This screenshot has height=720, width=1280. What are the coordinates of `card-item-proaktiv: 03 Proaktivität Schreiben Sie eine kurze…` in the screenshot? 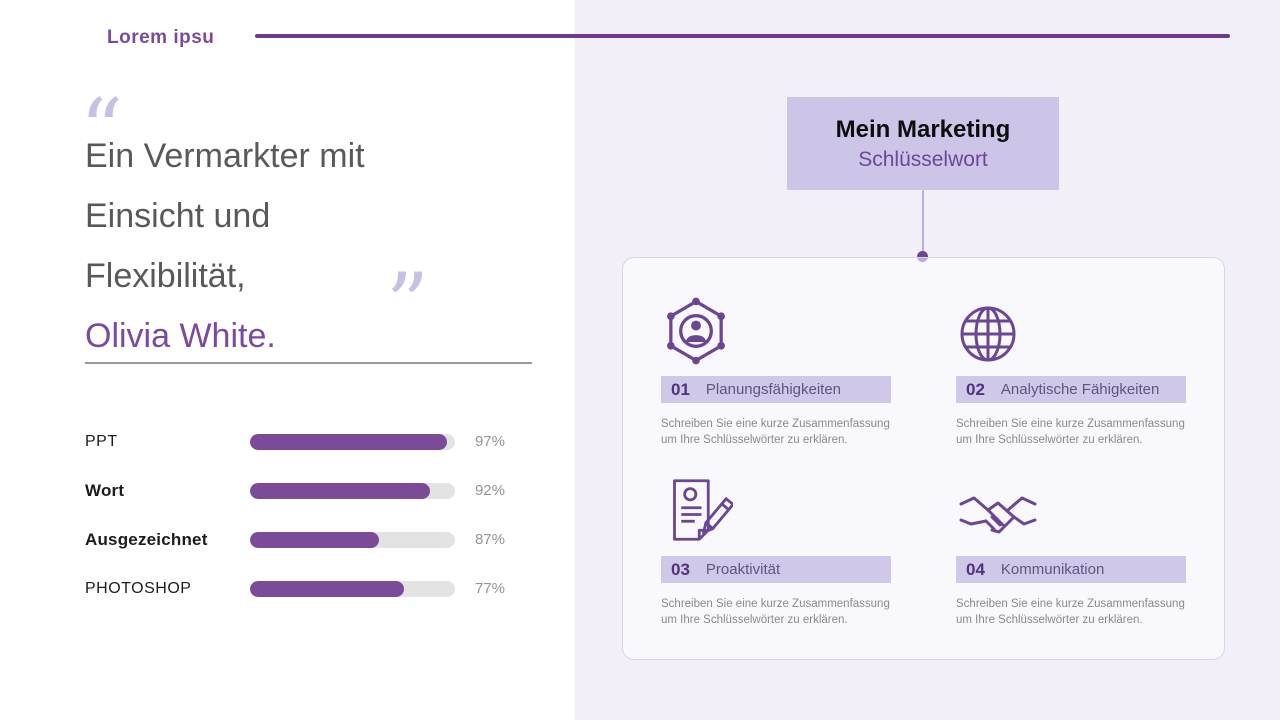 It's located at (778, 545).